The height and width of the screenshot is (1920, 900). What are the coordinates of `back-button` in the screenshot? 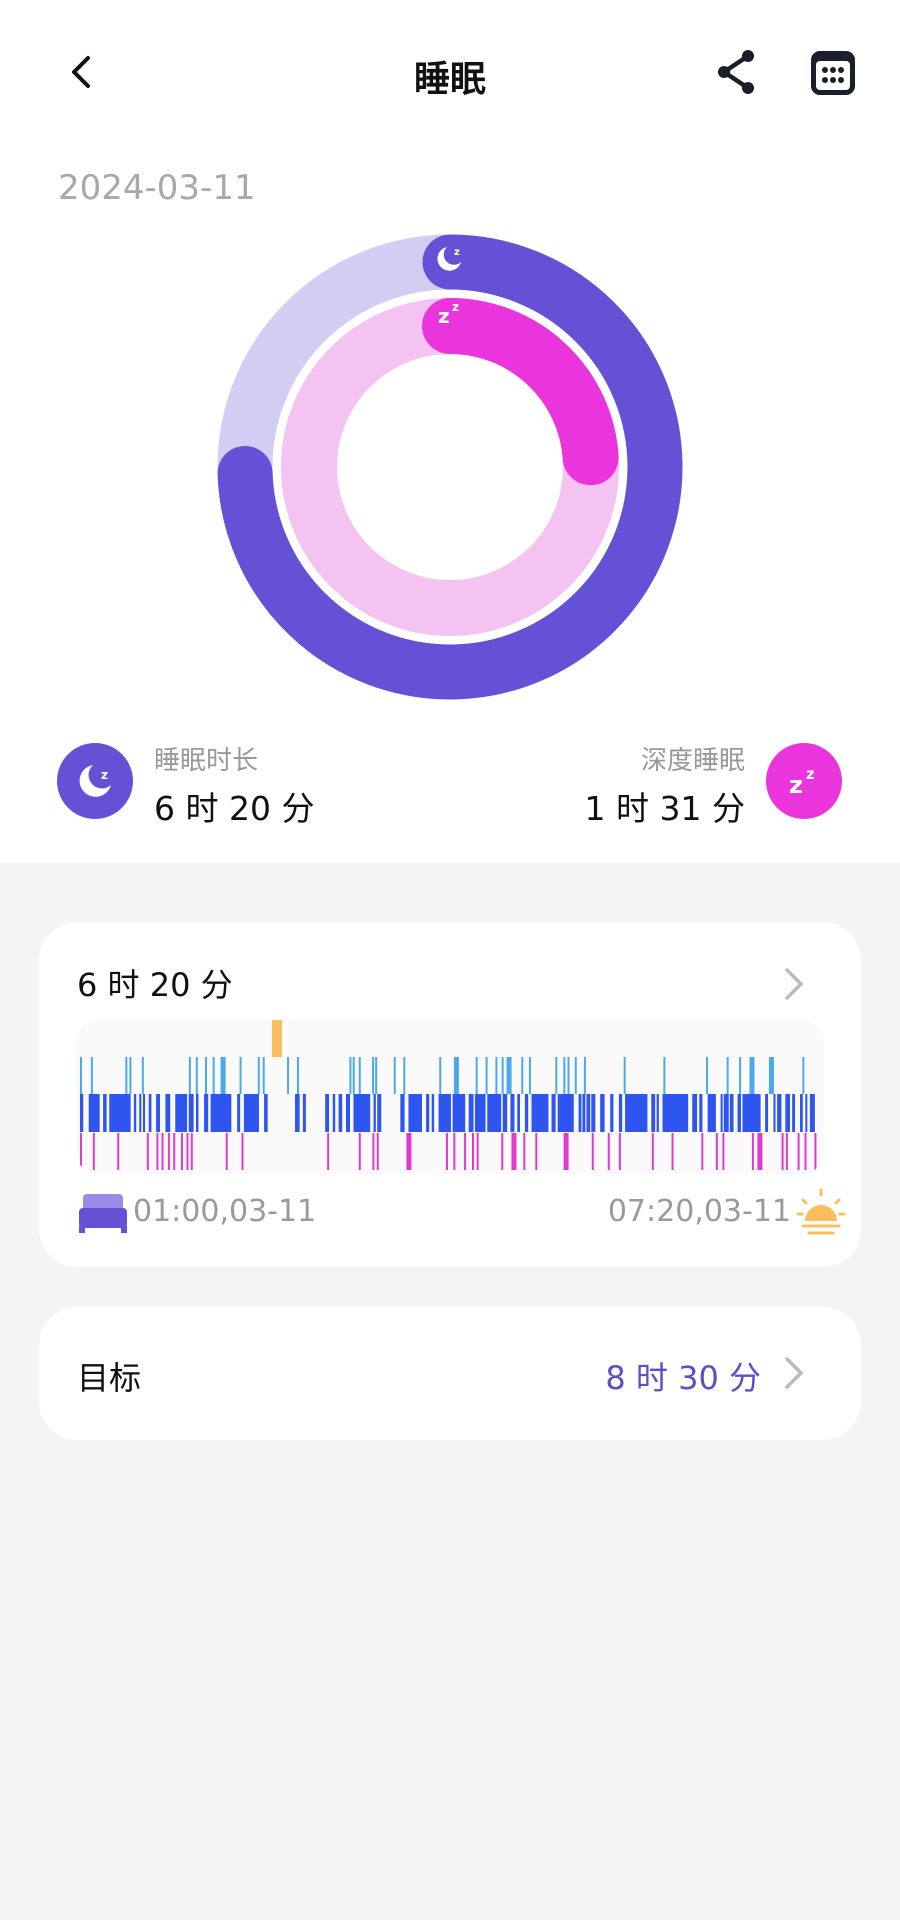 It's located at (82, 72).